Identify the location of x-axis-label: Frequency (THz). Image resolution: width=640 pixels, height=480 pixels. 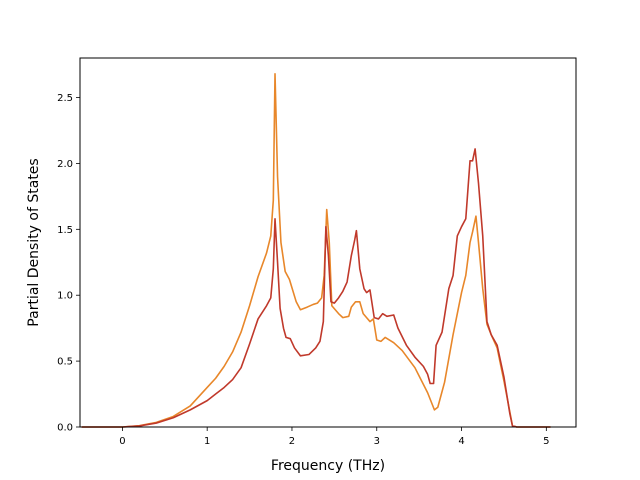
(328, 466).